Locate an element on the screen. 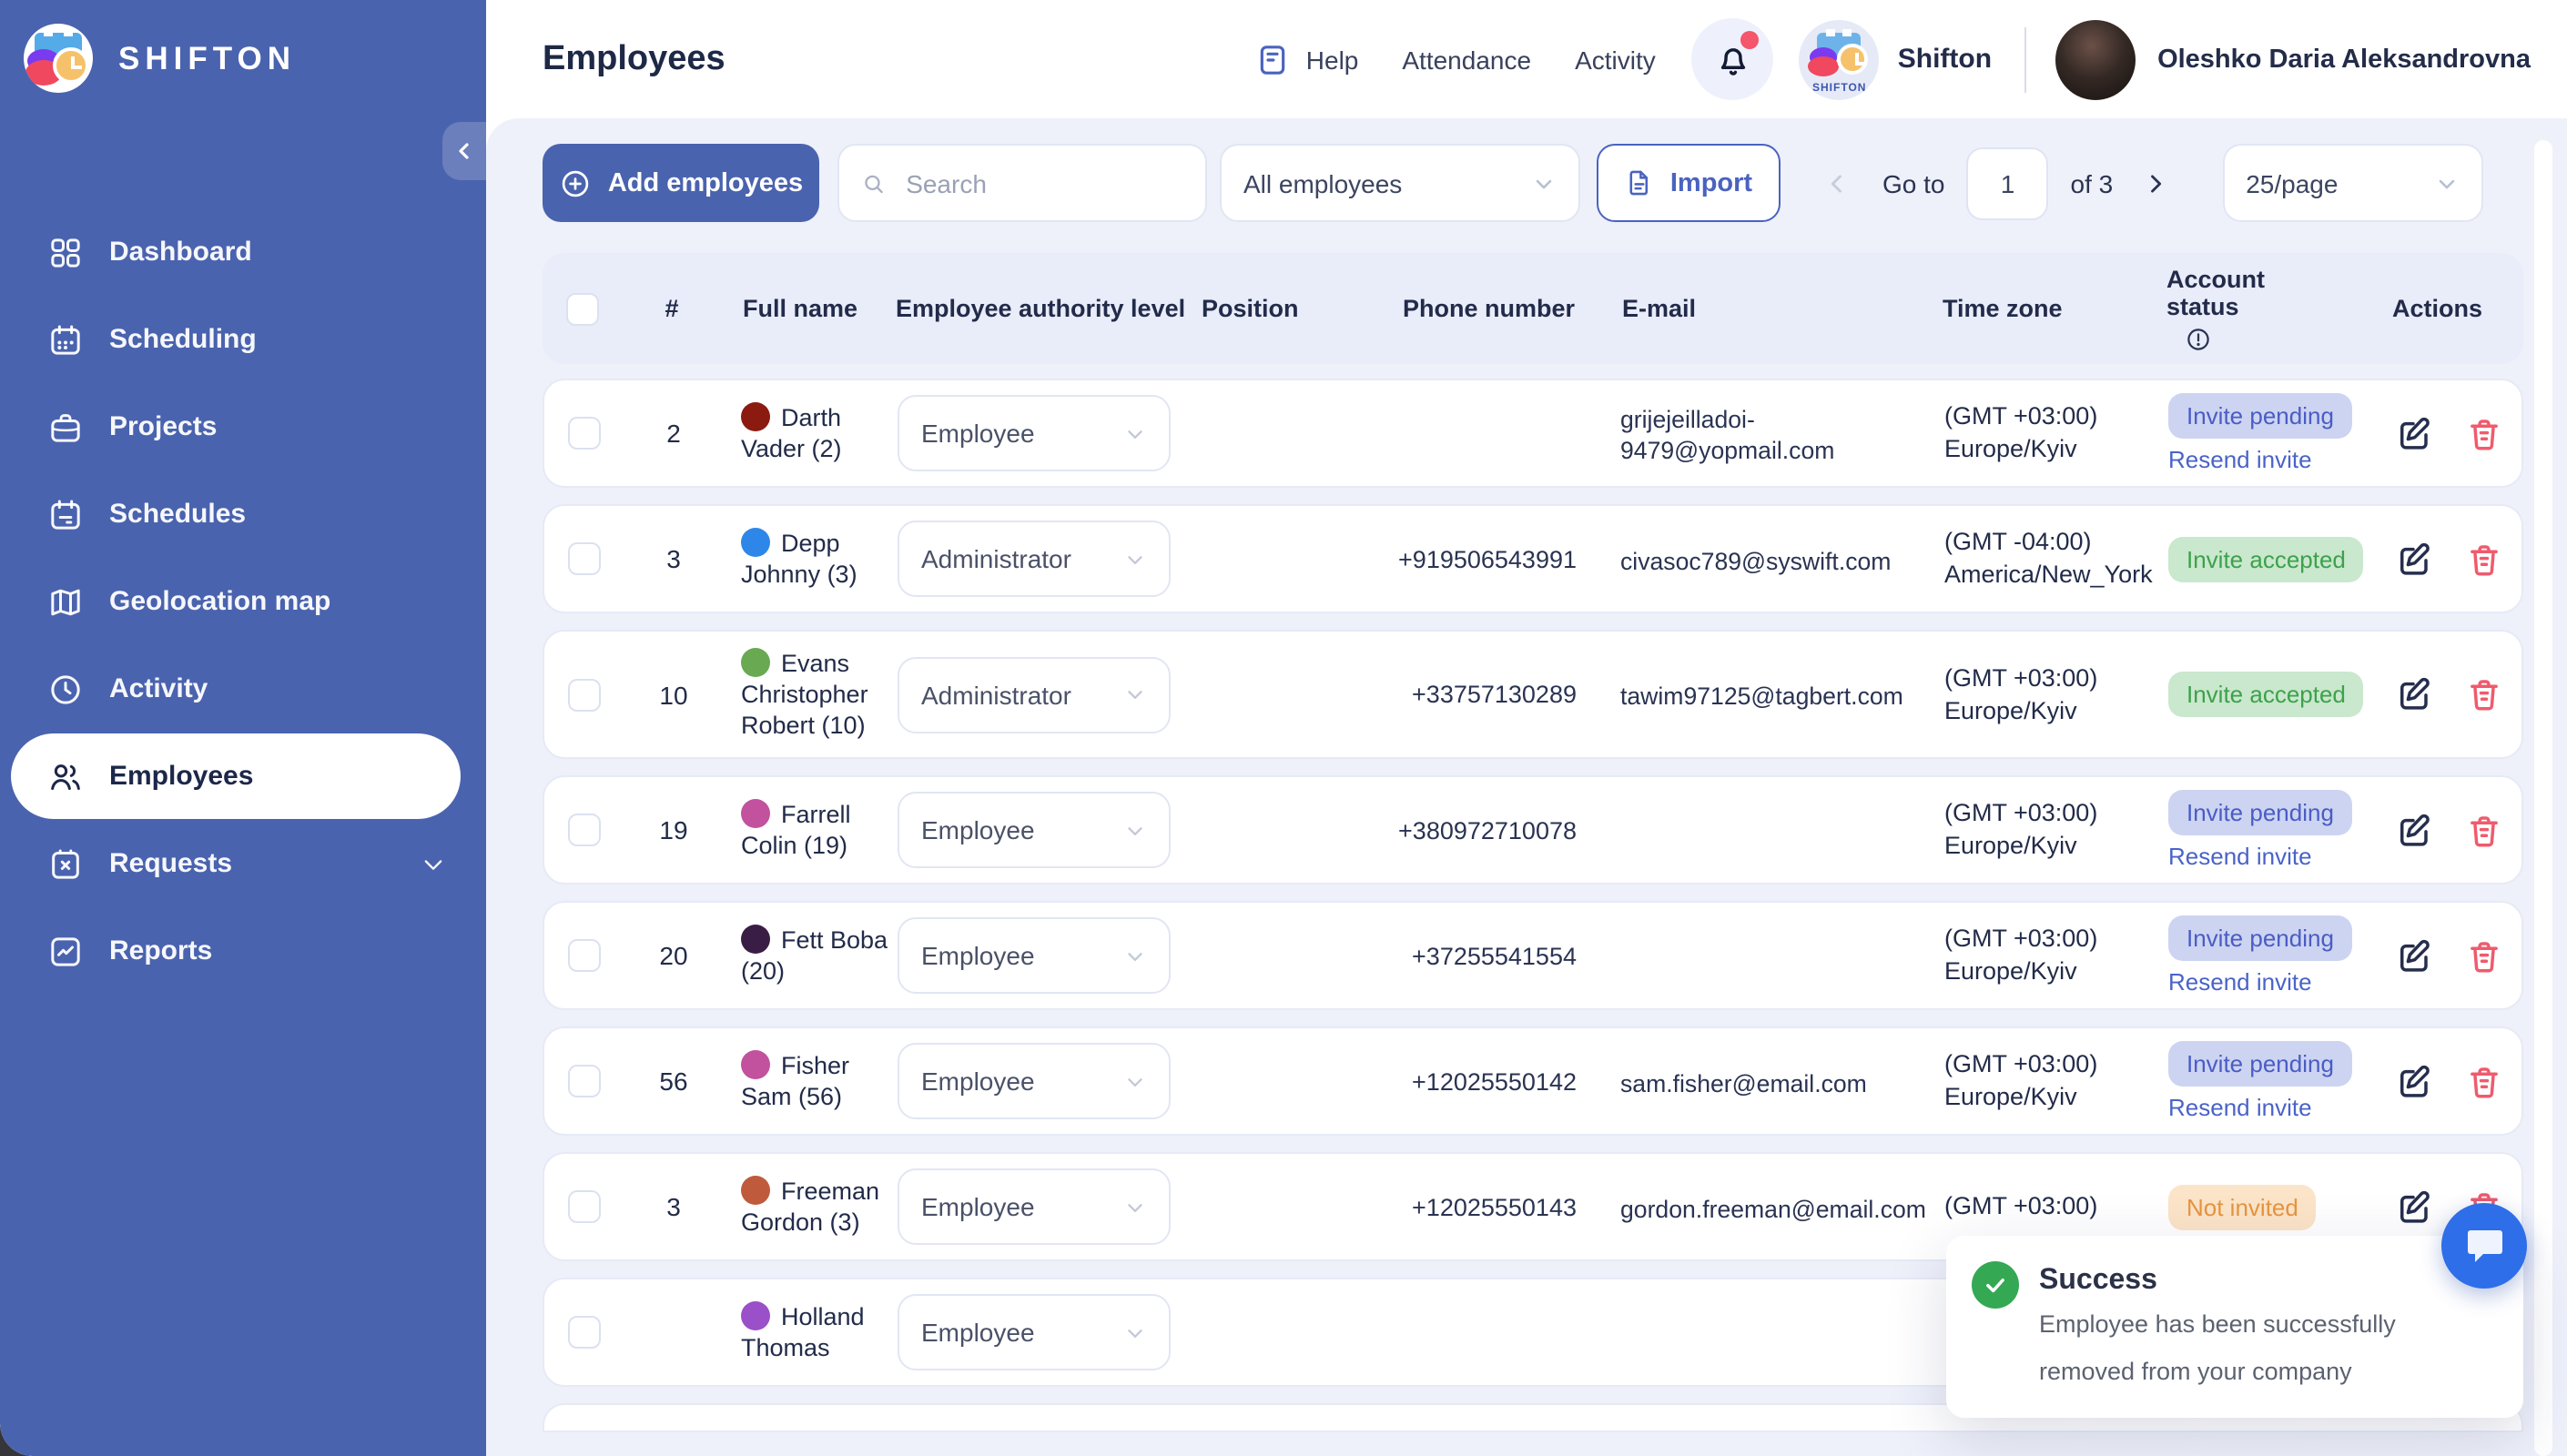  sidebar-item-geolocation-map: Geolocation map is located at coordinates (243, 602).